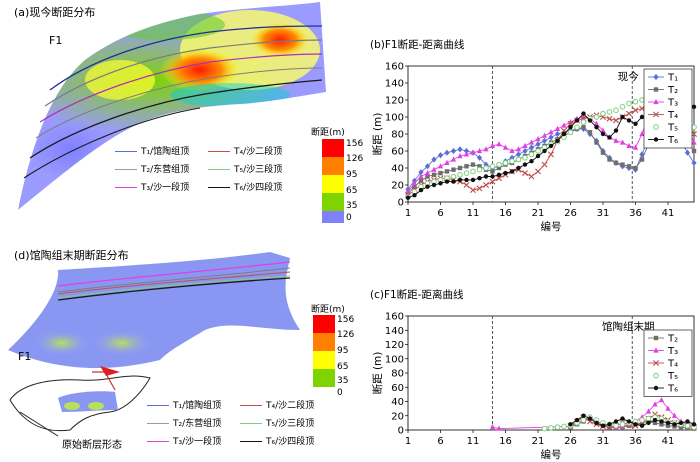 The width and height of the screenshot is (700, 462). Describe the element at coordinates (343, 367) in the screenshot. I see `colorbar-d-level-3: 65` at that location.